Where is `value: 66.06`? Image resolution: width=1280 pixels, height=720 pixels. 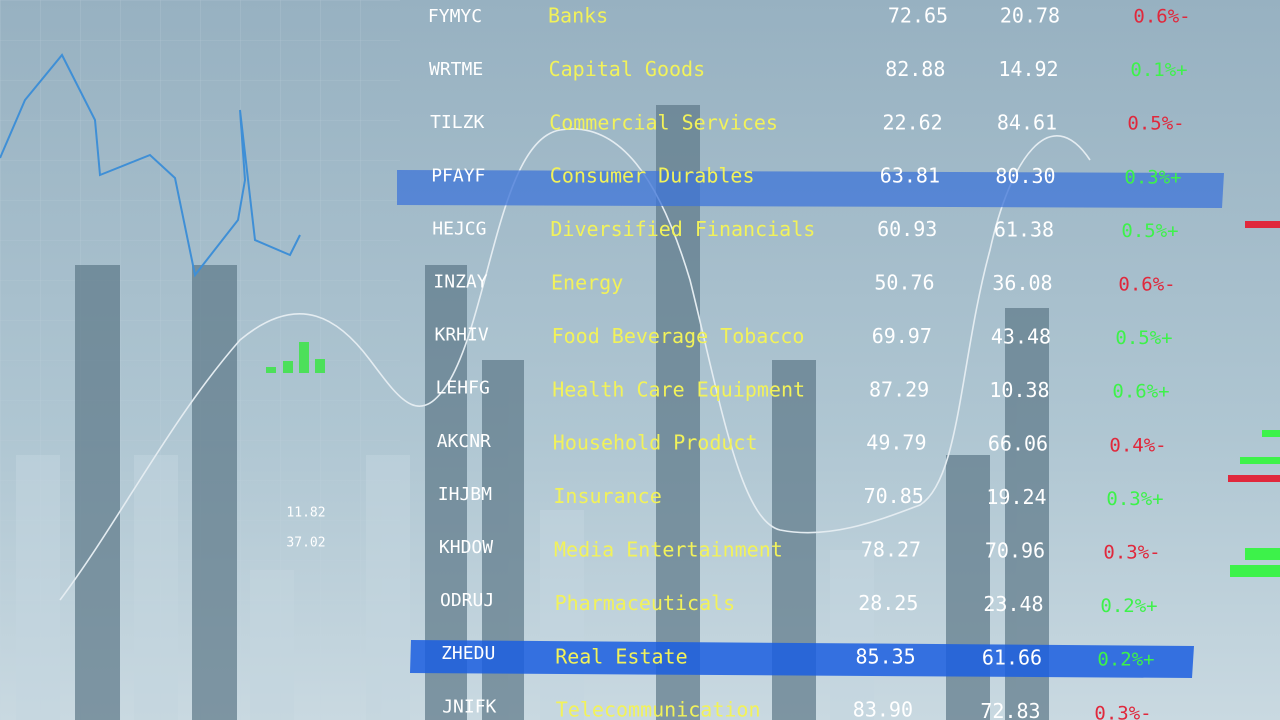
value: 66.06 is located at coordinates (1018, 444).